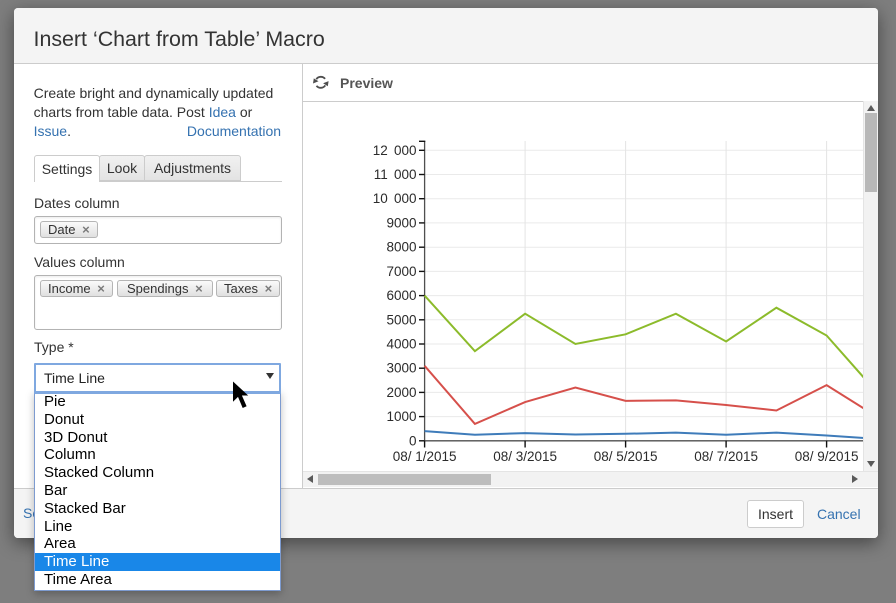 The image size is (896, 603). Describe the element at coordinates (525, 456) in the screenshot. I see `svg-text: 08/ 3/2015` at that location.